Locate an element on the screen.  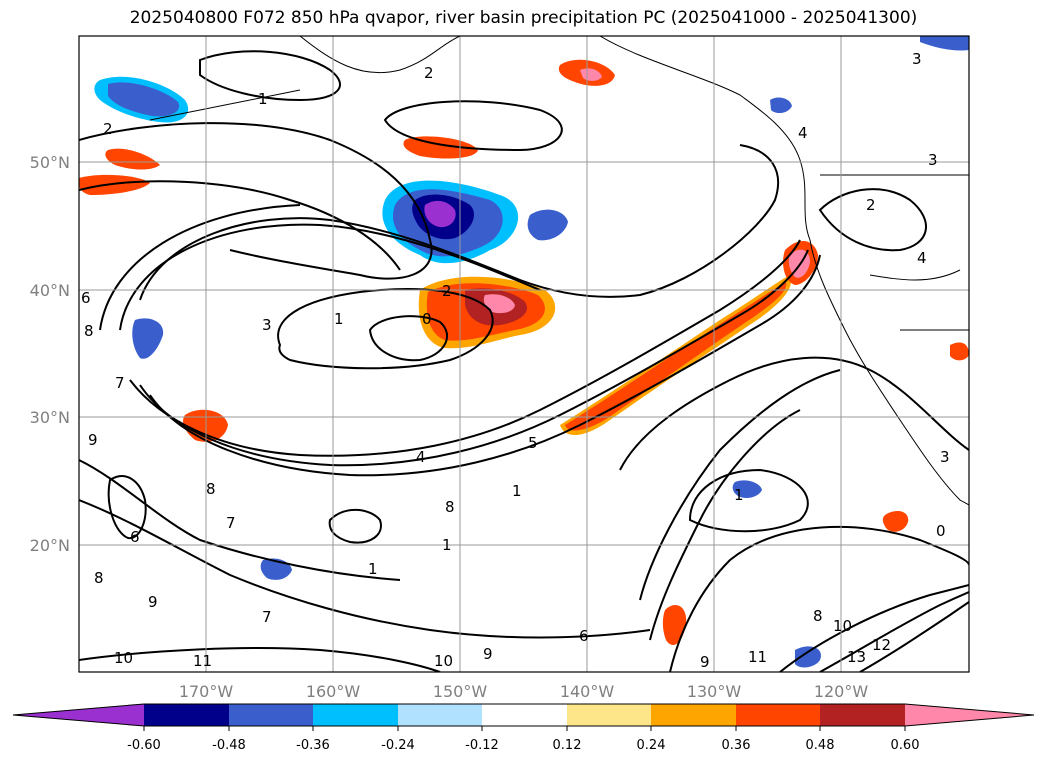
lat-label: 40°N is located at coordinates (50, 290).